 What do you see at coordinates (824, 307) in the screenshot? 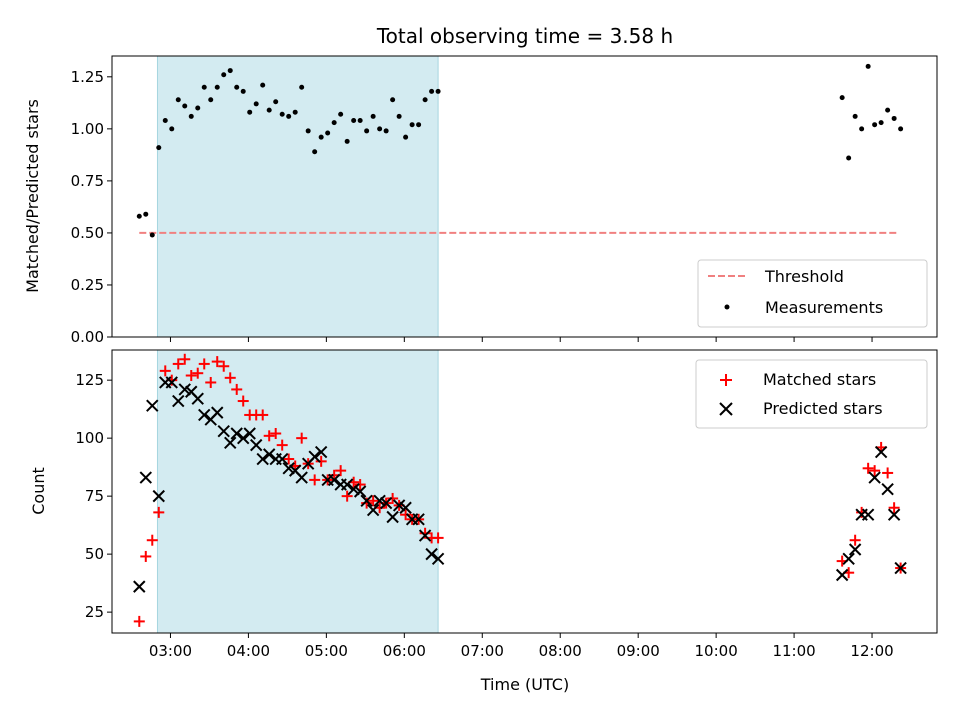
I see `legend-entry-measurements: Measurements` at bounding box center [824, 307].